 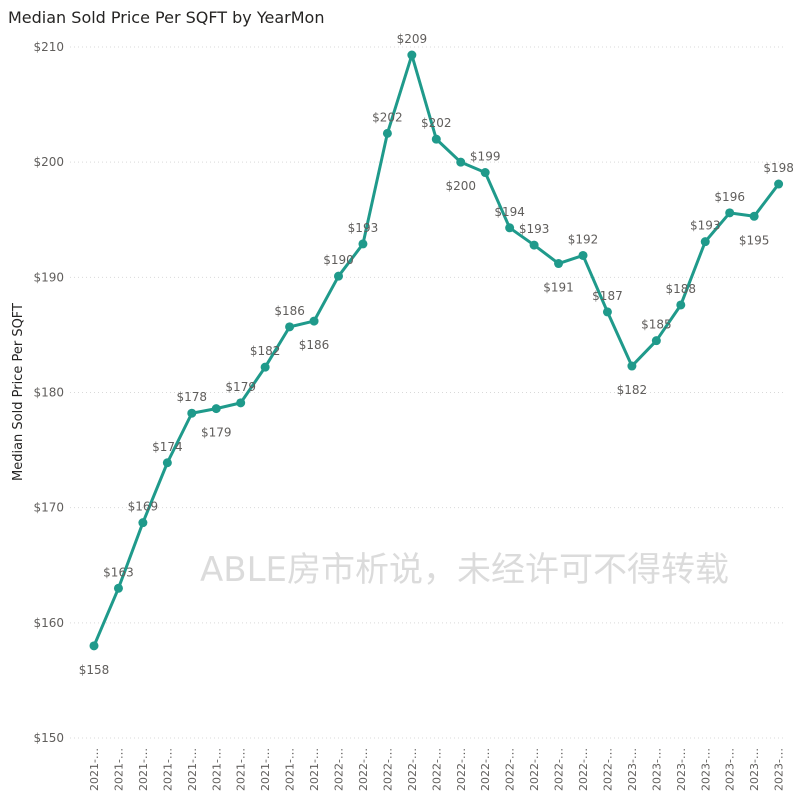 What do you see at coordinates (656, 325) in the screenshot?
I see `data-label: $185` at bounding box center [656, 325].